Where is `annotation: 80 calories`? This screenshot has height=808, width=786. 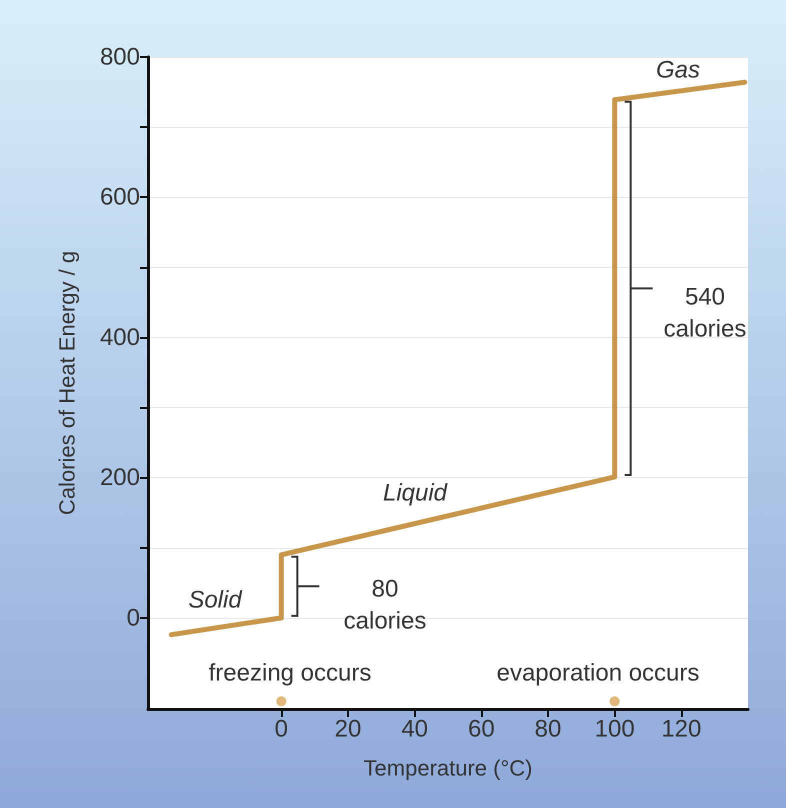 annotation: 80 calories is located at coordinates (385, 605).